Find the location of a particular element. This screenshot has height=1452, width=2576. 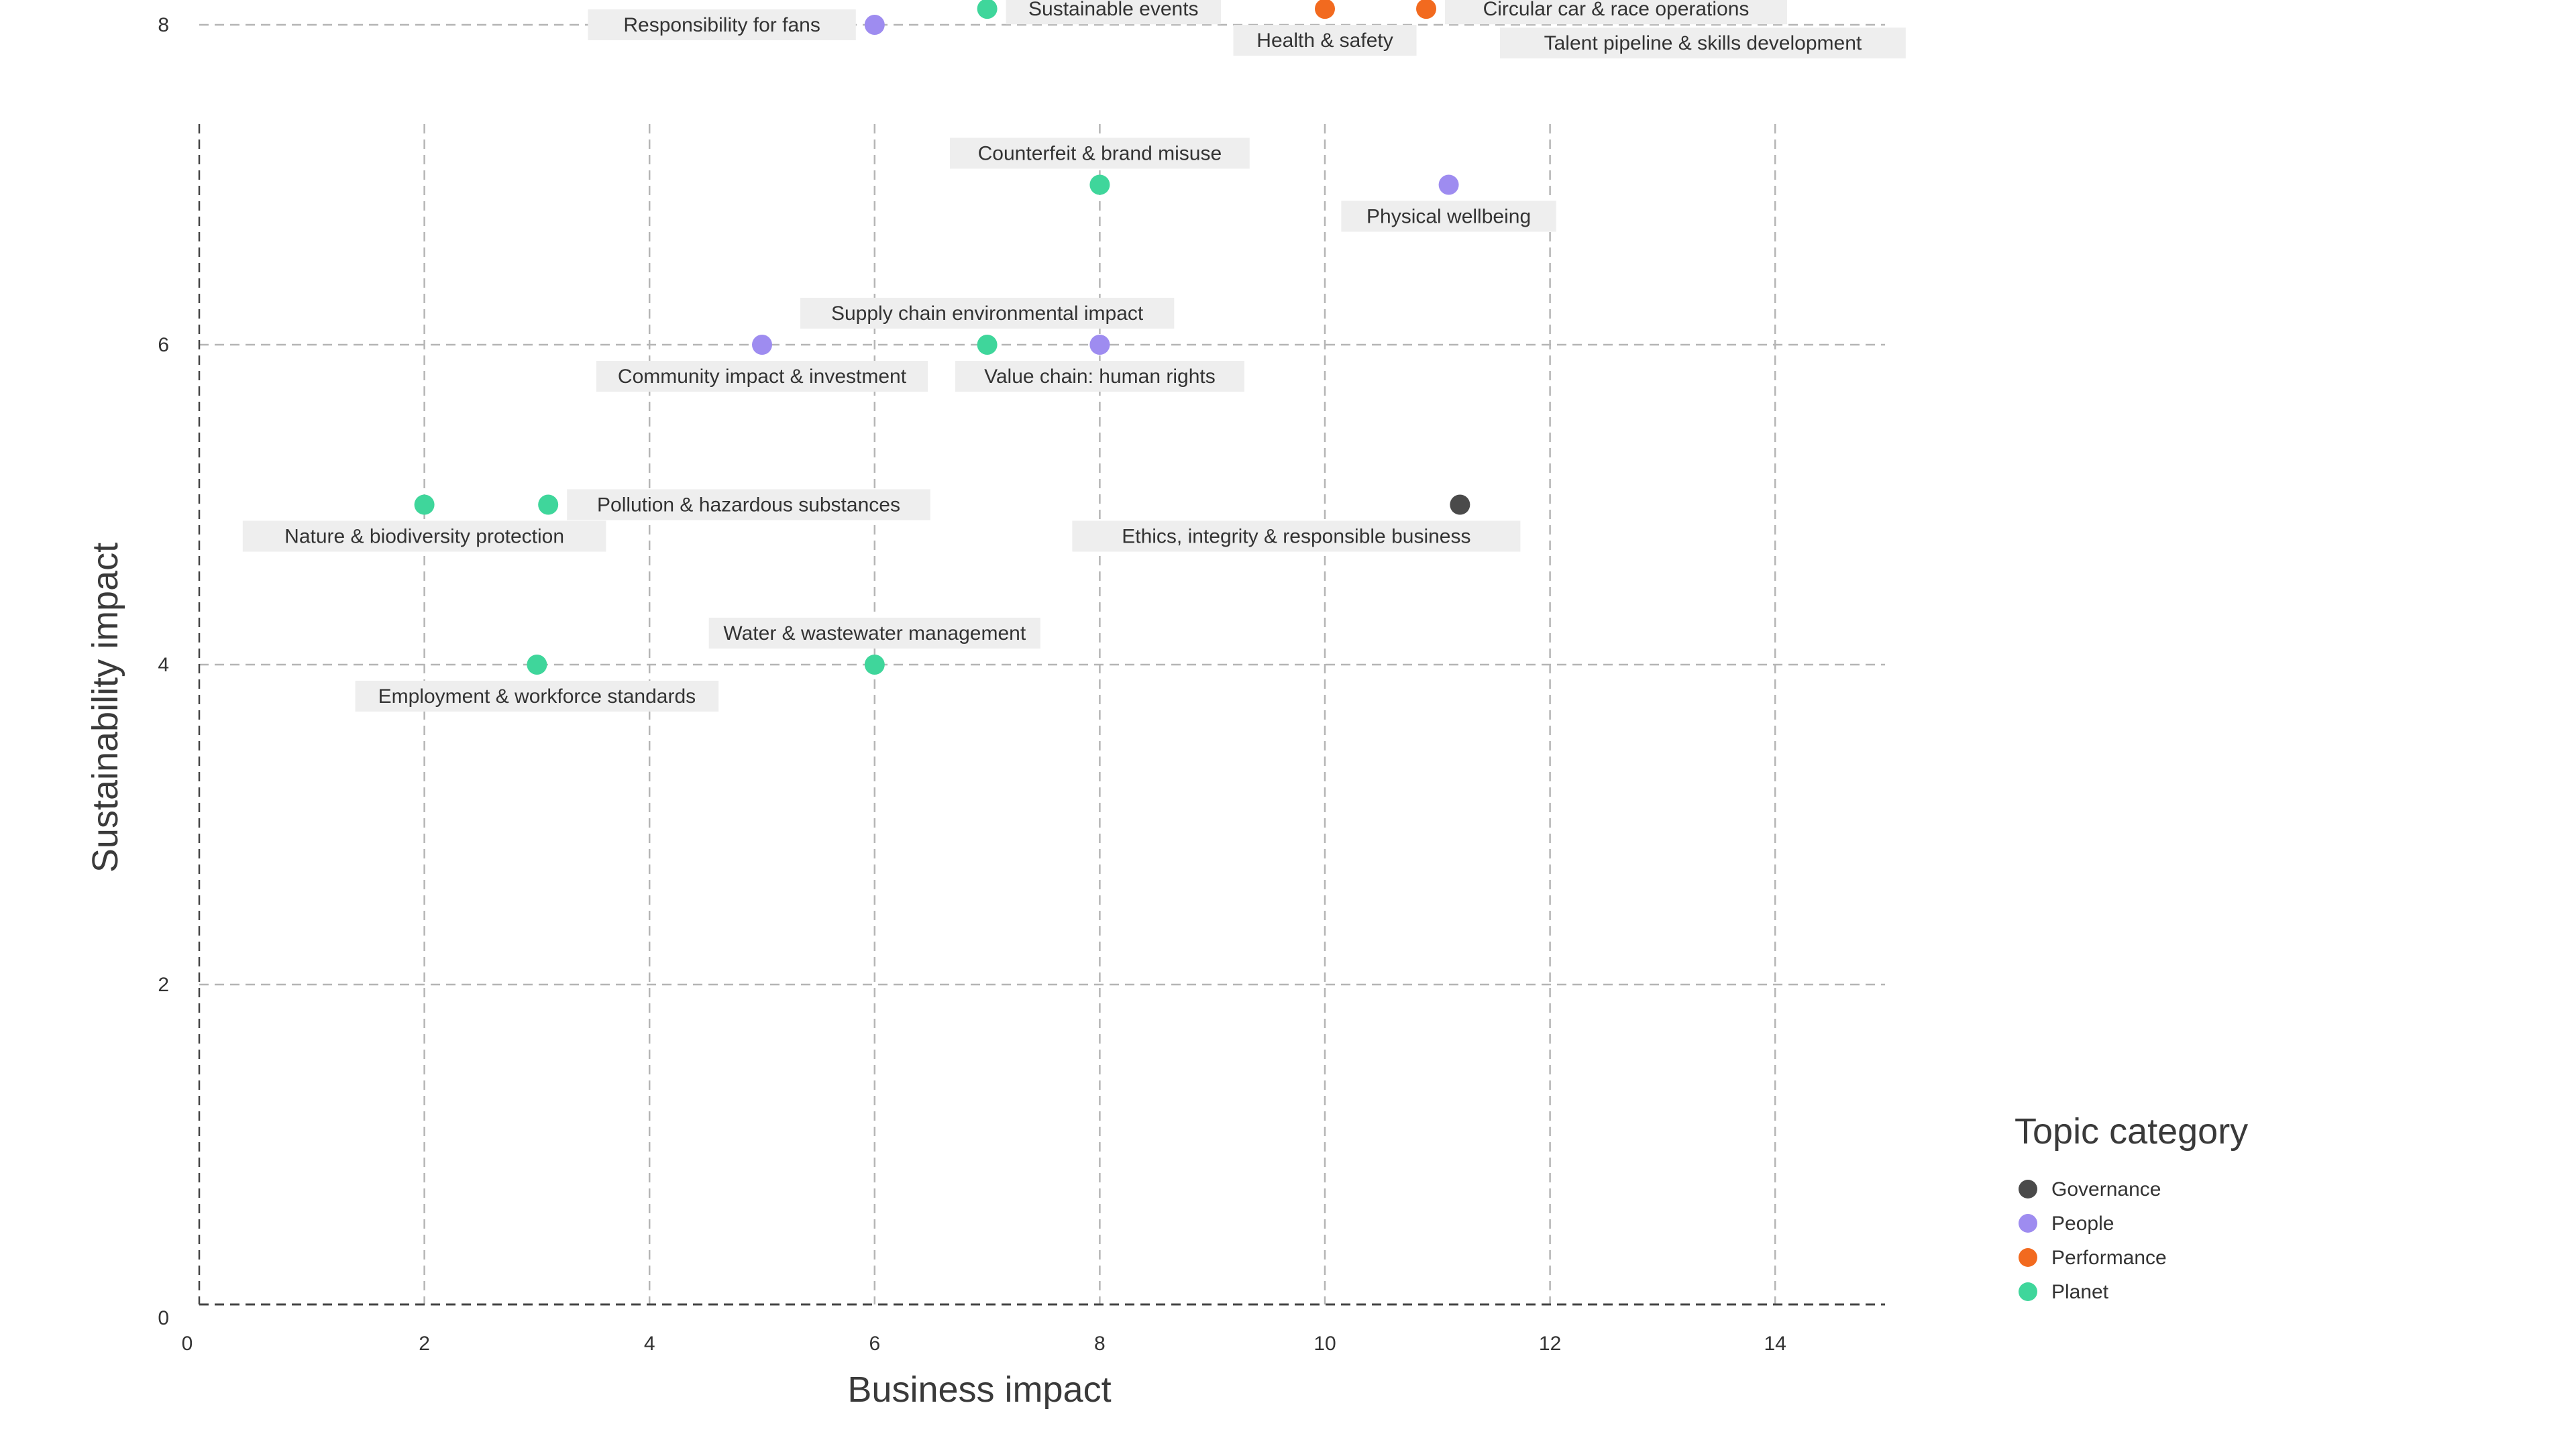

point-label: Value chain: human rights is located at coordinates (1100, 377).